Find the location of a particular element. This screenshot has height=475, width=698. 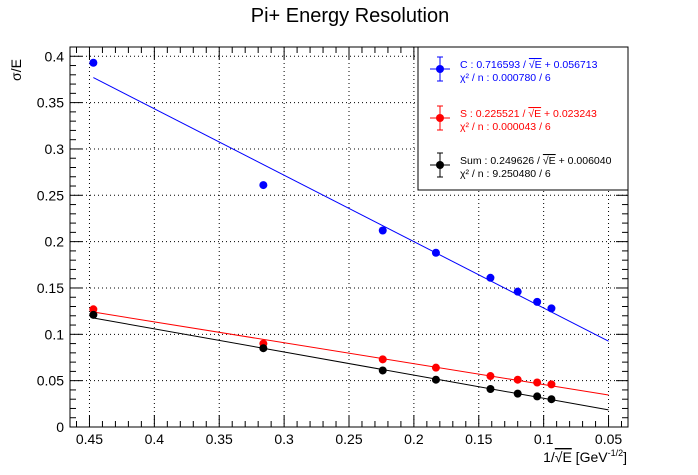

legend-box is located at coordinates (523, 118).